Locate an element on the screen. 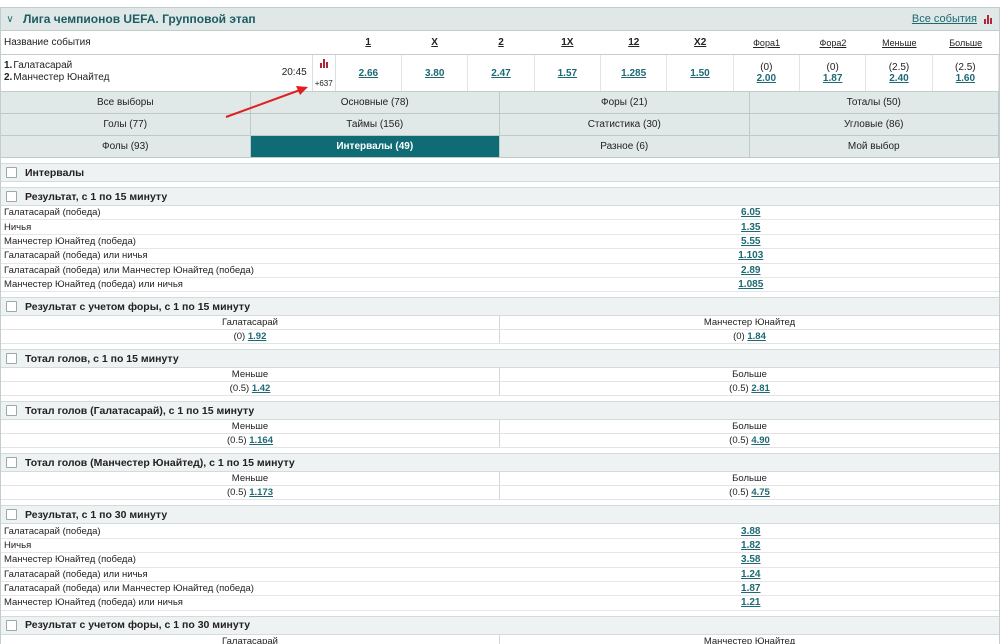  tab: Основные (78) is located at coordinates (375, 103).